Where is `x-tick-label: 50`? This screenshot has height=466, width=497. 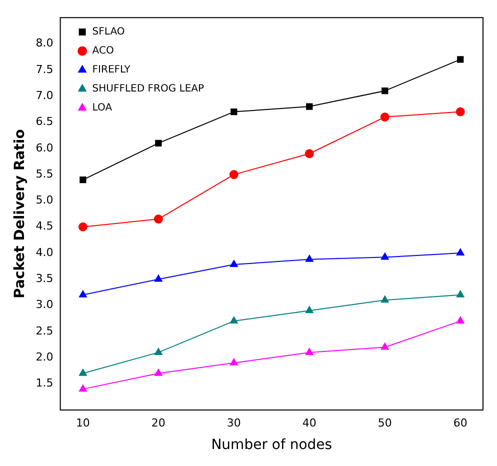 x-tick-label: 50 is located at coordinates (385, 423).